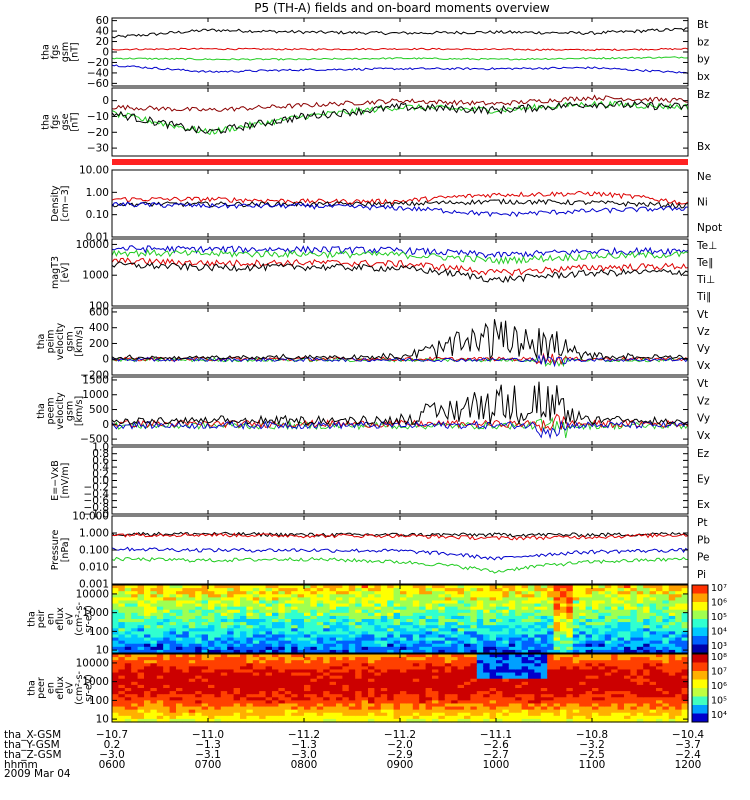 This screenshot has width=750, height=800. What do you see at coordinates (65, 52) in the screenshot?
I see `y-axis-label-line: gsm` at bounding box center [65, 52].